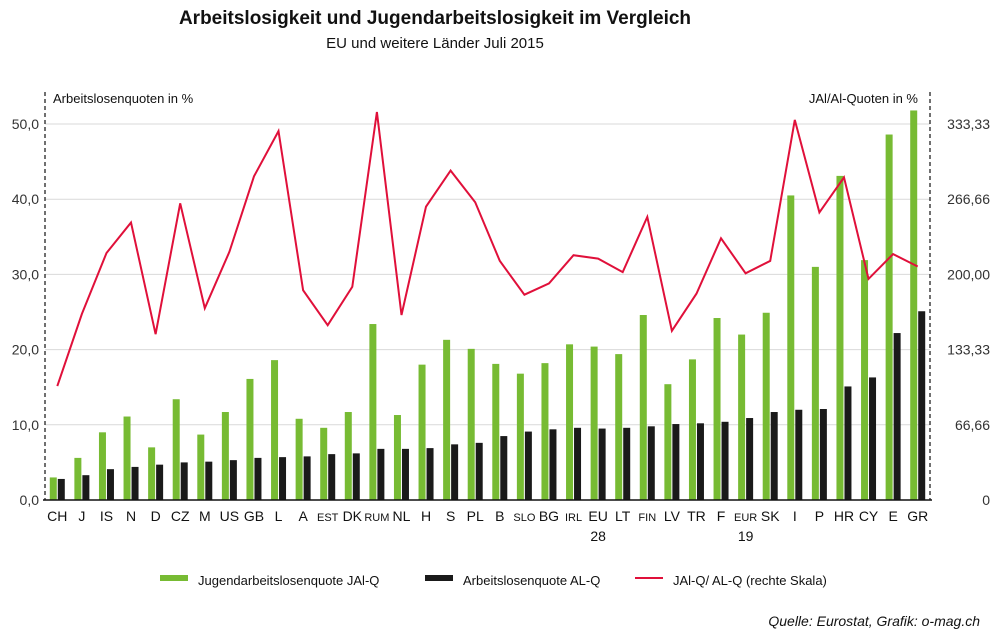 This screenshot has height=637, width=1000. What do you see at coordinates (25, 274) in the screenshot?
I see `left-tick-label: 30,0` at bounding box center [25, 274].